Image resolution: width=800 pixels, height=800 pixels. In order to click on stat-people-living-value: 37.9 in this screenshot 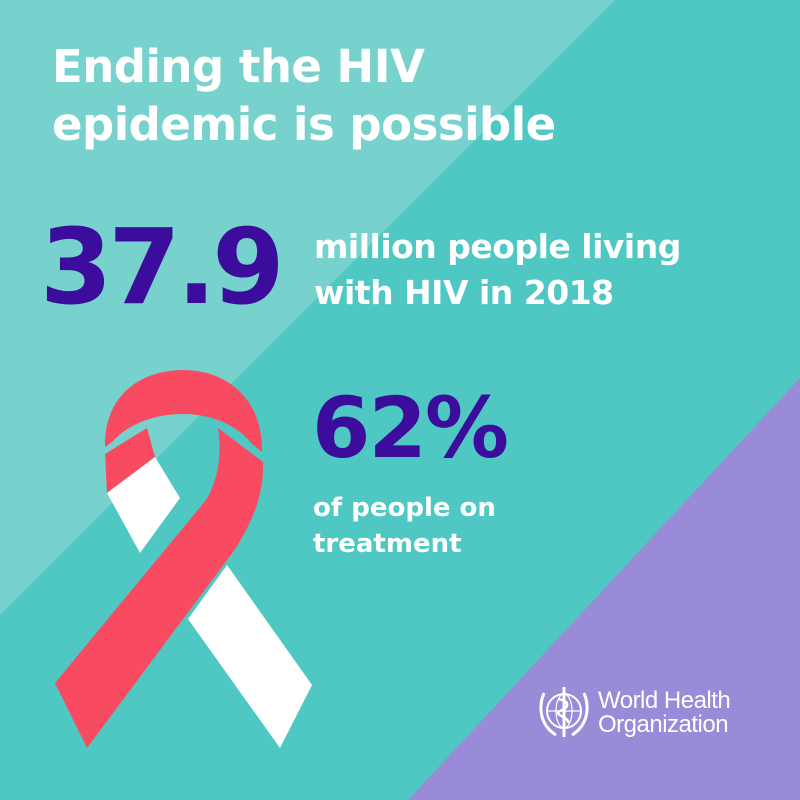, I will do `click(162, 267)`.